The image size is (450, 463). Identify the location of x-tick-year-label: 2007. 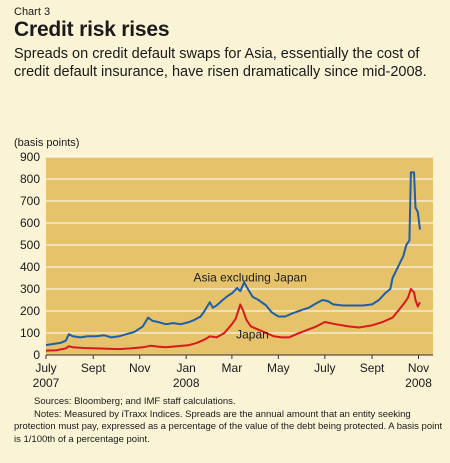
(46, 383).